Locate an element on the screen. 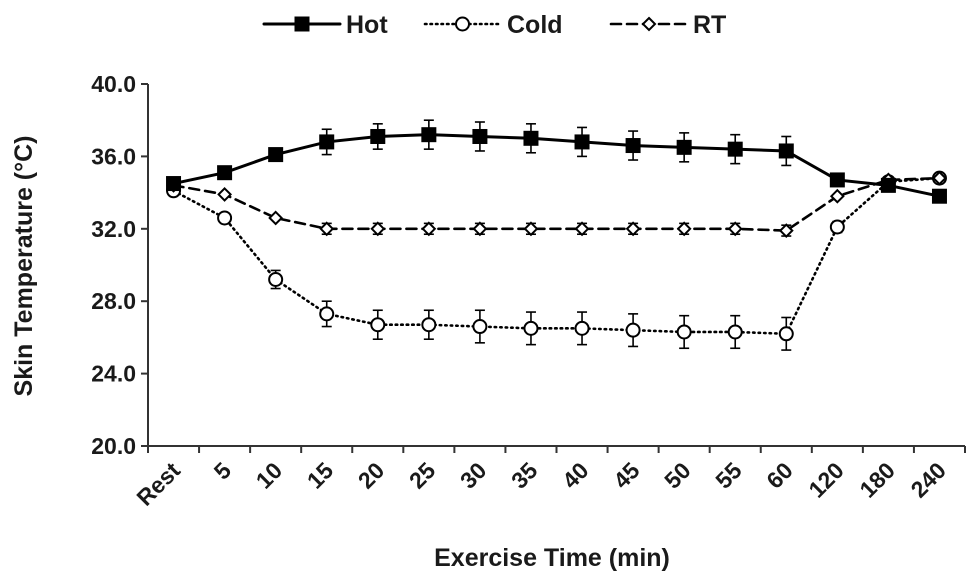  series-rt is located at coordinates (556, 204).